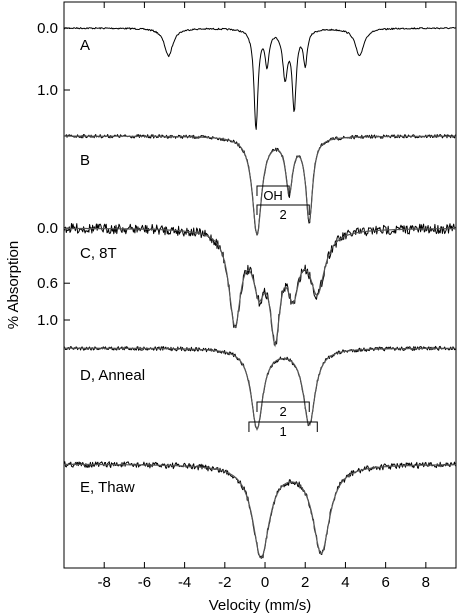  What do you see at coordinates (305, 582) in the screenshot?
I see `x-tick-label: 2` at bounding box center [305, 582].